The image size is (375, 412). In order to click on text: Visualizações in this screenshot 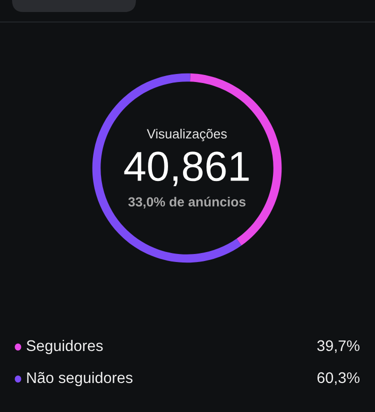, I will do `click(186, 135)`.